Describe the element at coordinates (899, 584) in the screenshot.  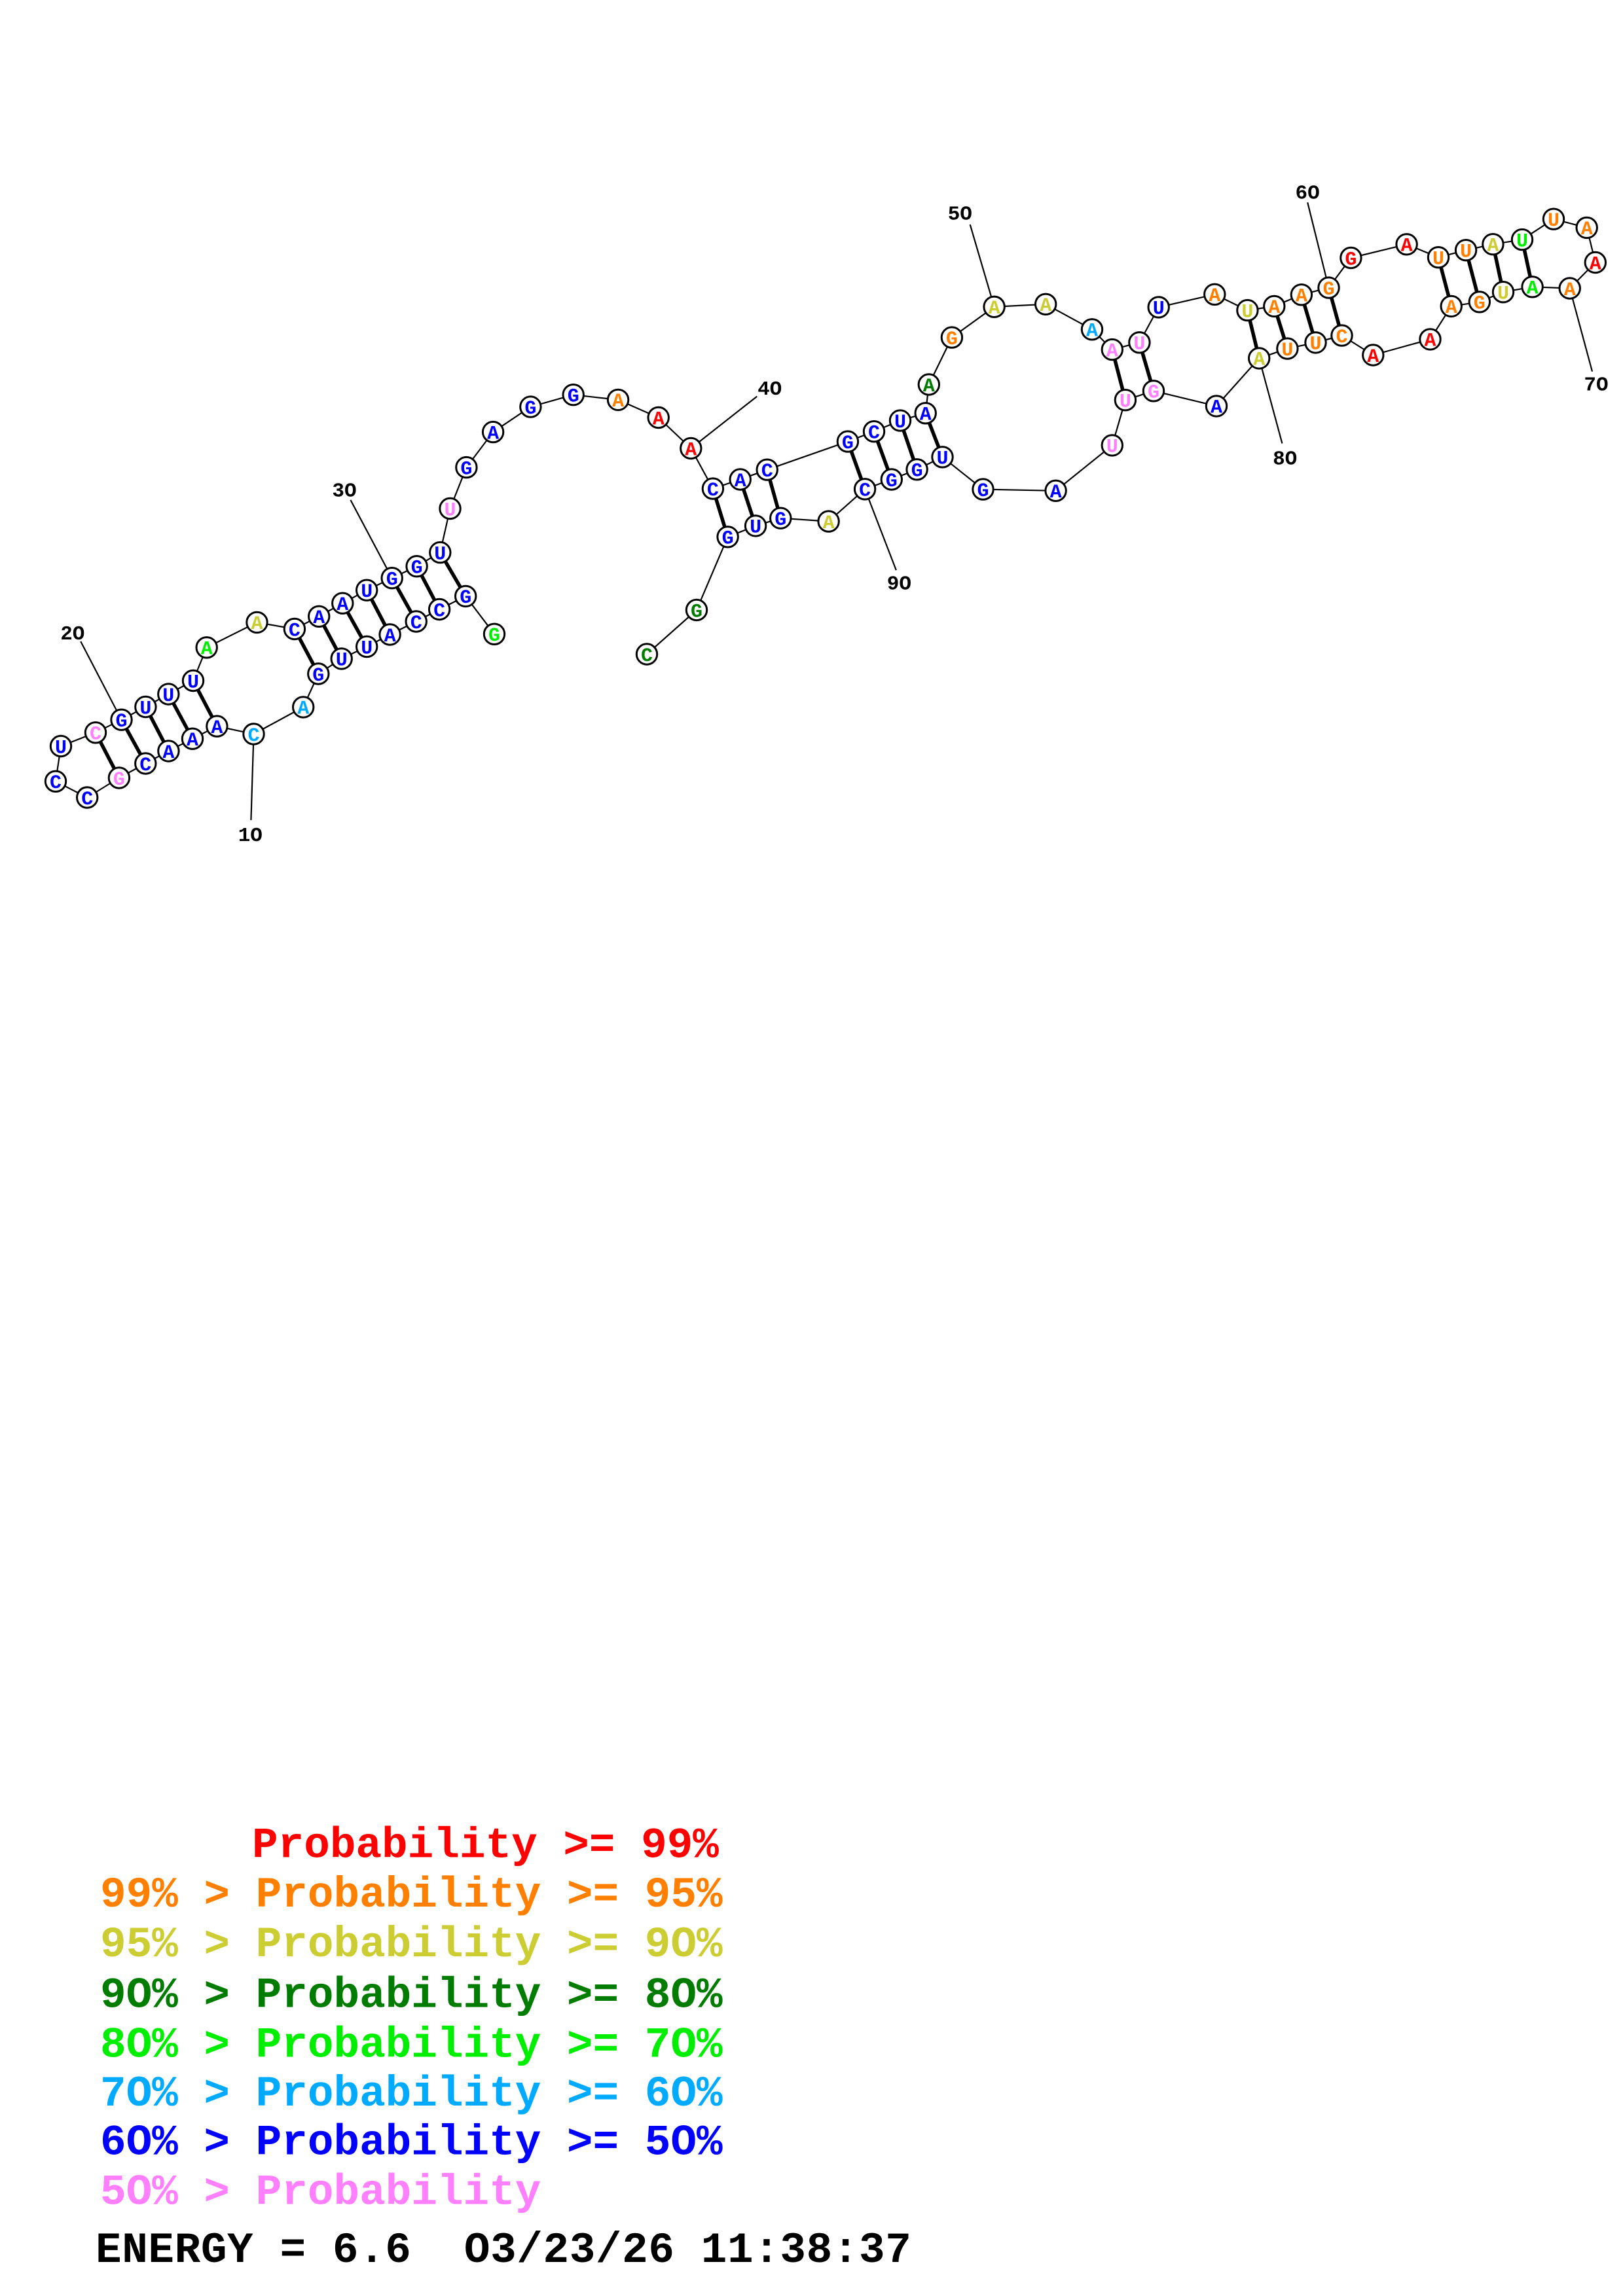
I see `svg-text: 9O` at that location.